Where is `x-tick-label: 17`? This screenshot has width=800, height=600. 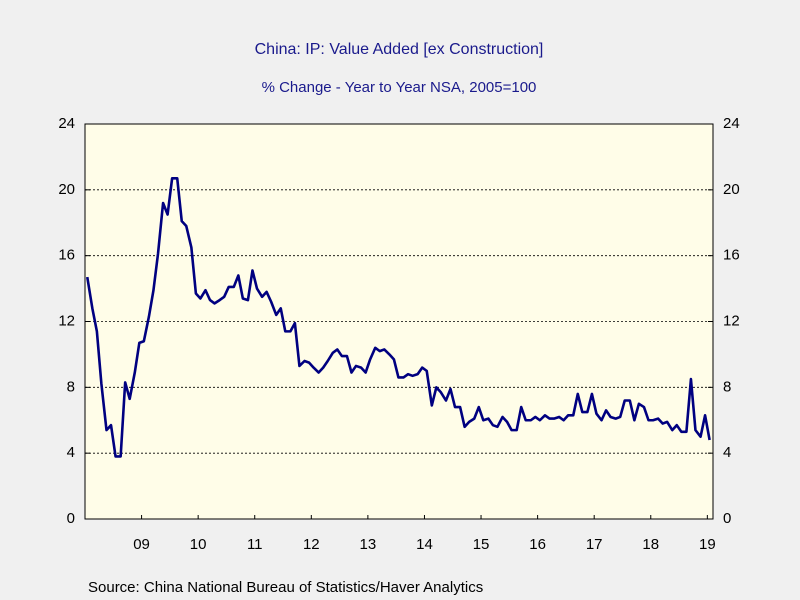 x-tick-label: 17 is located at coordinates (594, 544).